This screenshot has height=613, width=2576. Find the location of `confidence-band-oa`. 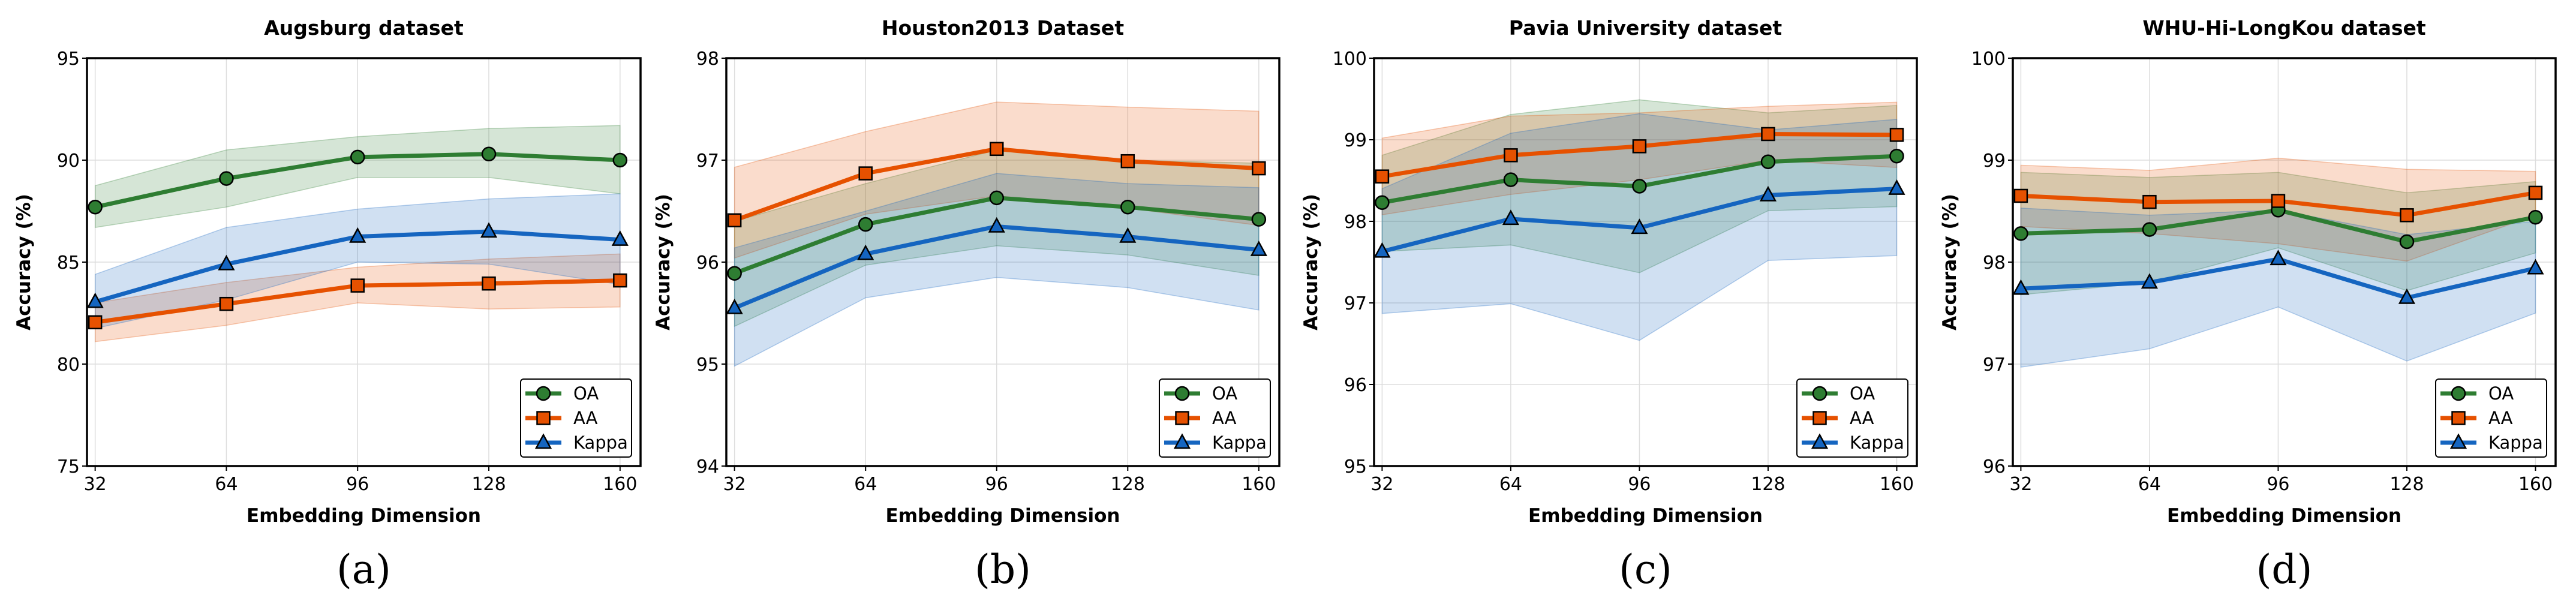

confidence-band-oa is located at coordinates (997, 238).